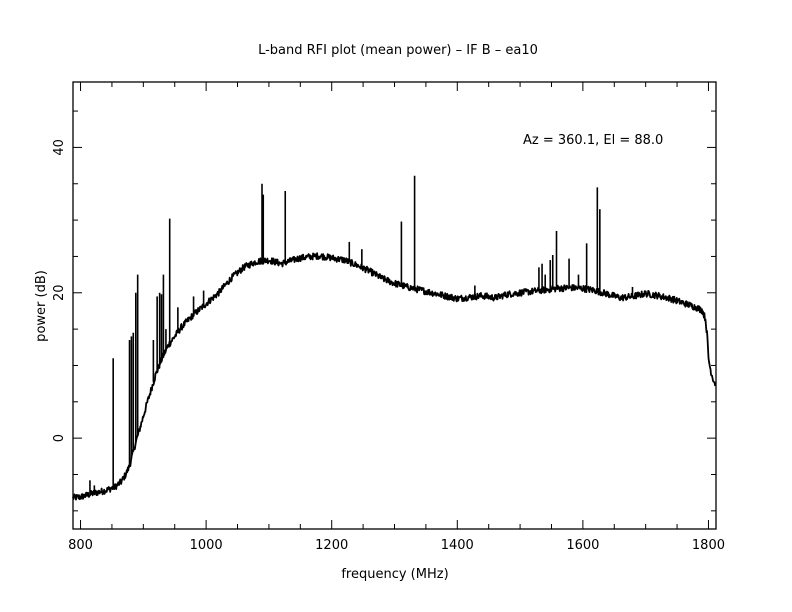  What do you see at coordinates (59, 293) in the screenshot?
I see `y-tick-label: 20` at bounding box center [59, 293].